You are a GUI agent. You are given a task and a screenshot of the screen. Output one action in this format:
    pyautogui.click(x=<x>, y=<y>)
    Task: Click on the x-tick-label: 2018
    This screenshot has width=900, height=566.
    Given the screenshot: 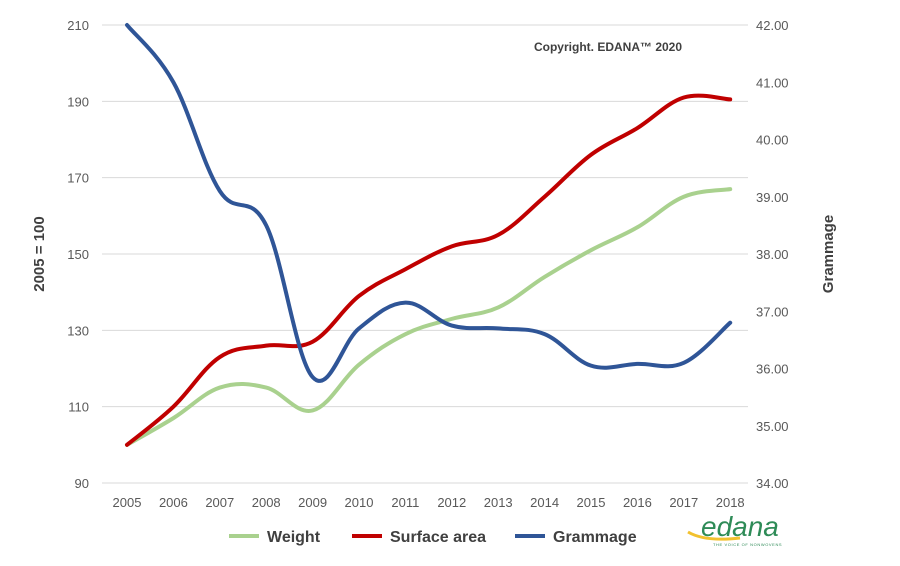 What is the action you would take?
    pyautogui.click(x=730, y=502)
    